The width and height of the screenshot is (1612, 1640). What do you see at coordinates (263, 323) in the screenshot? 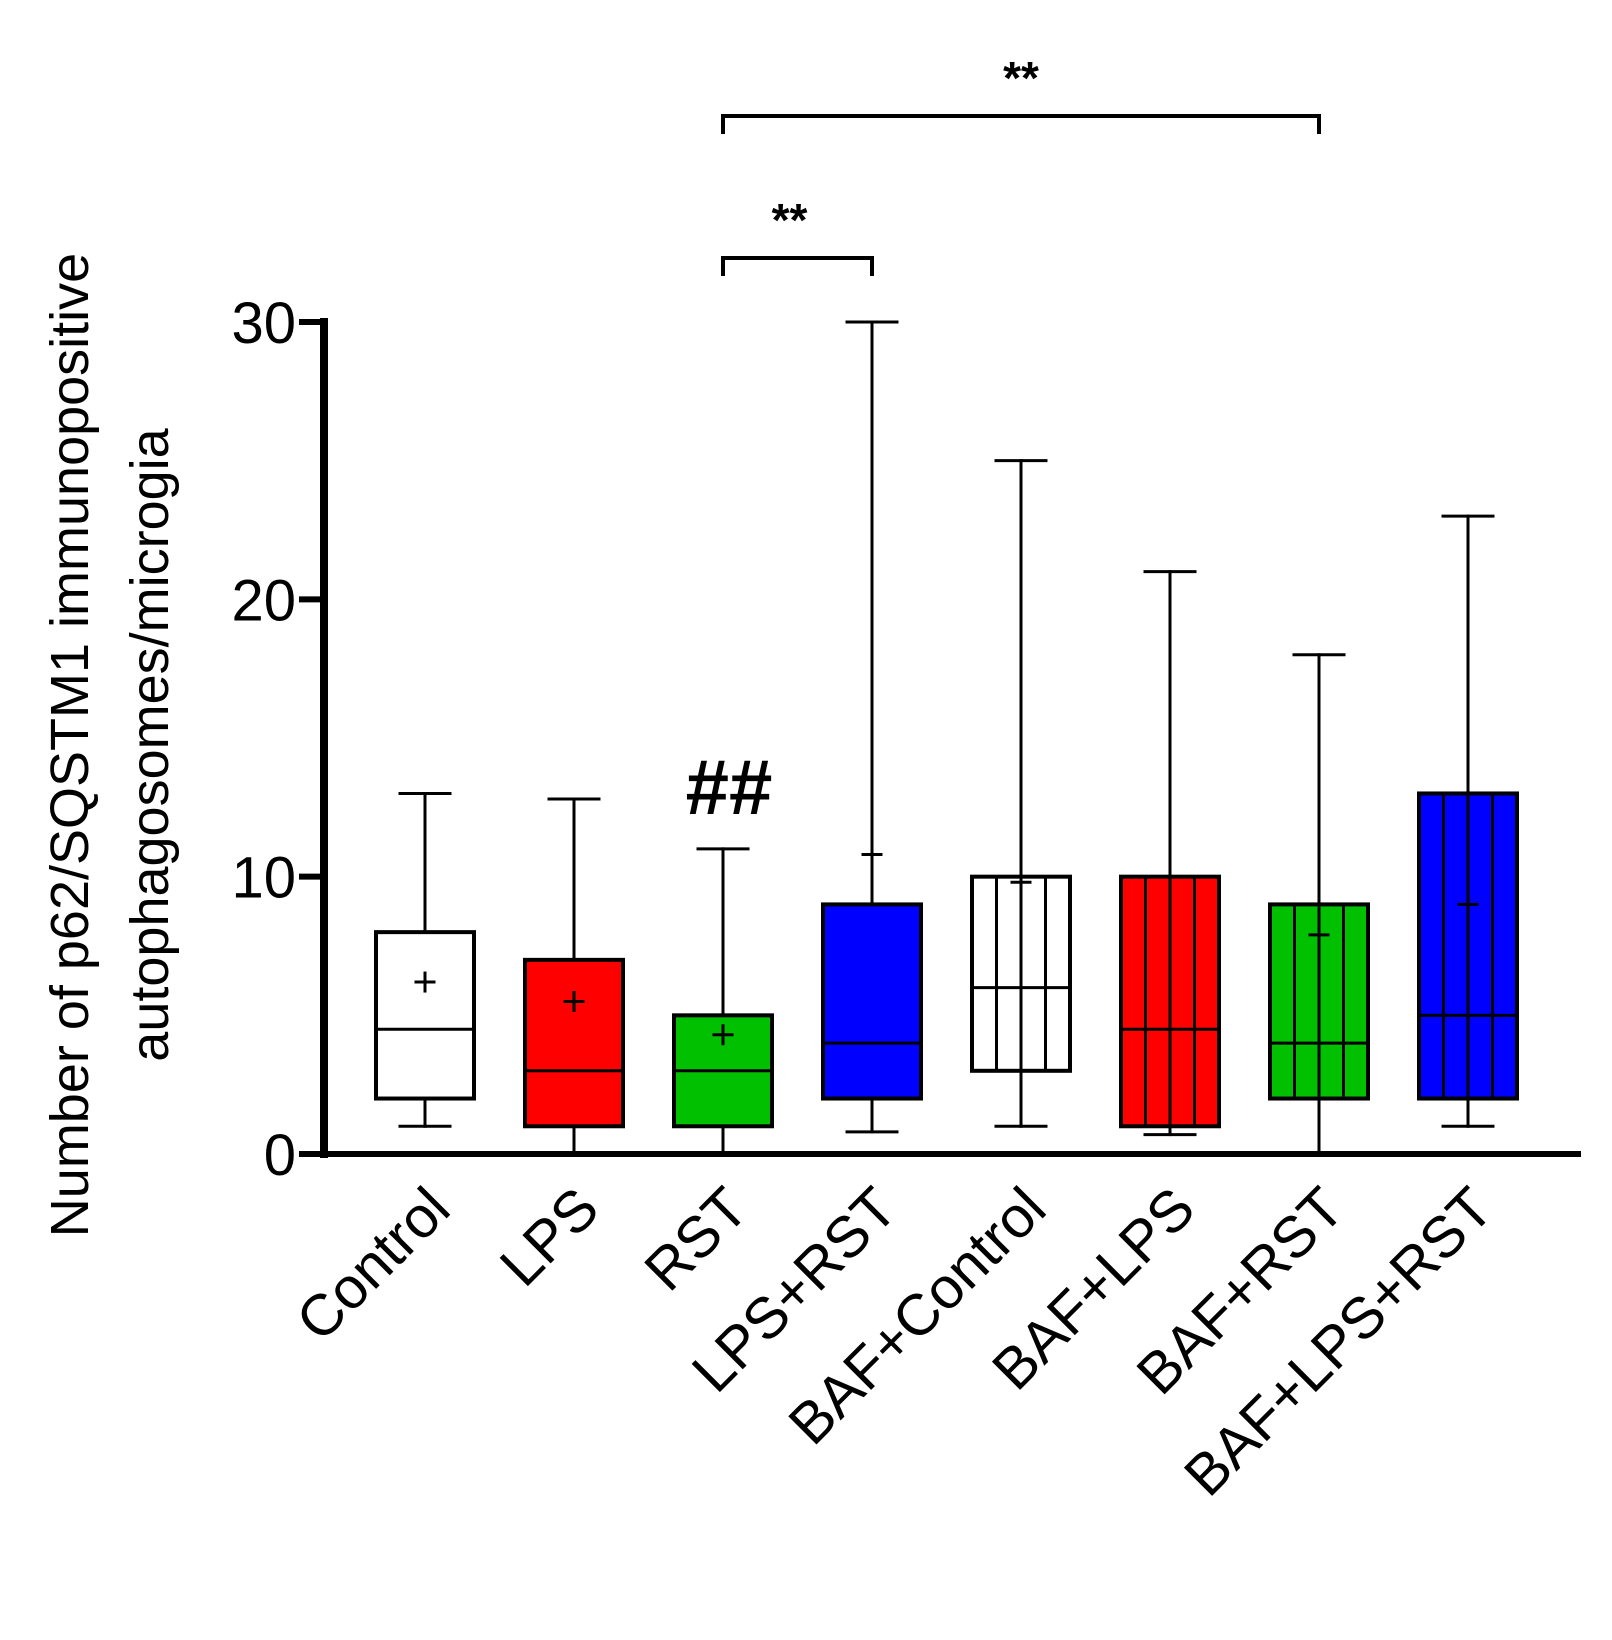
I see `y-tick-label: 30` at bounding box center [263, 323].